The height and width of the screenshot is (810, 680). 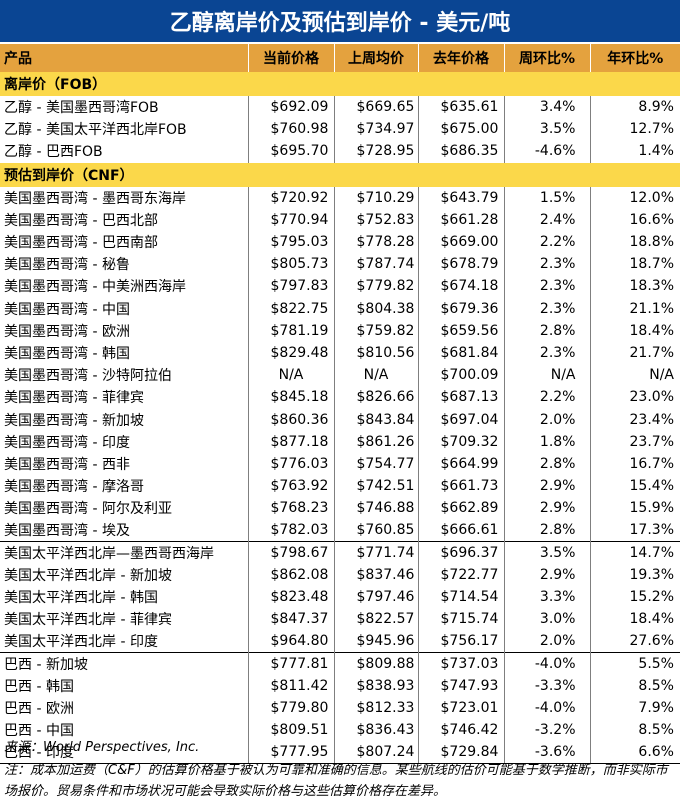 What do you see at coordinates (291, 397) in the screenshot?
I see `current-price-cell: $845.18` at bounding box center [291, 397].